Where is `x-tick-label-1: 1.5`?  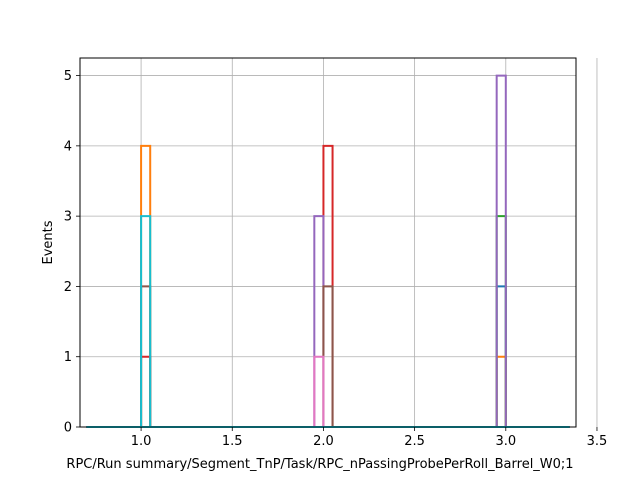
x-tick-label-1: 1.5 is located at coordinates (232, 441).